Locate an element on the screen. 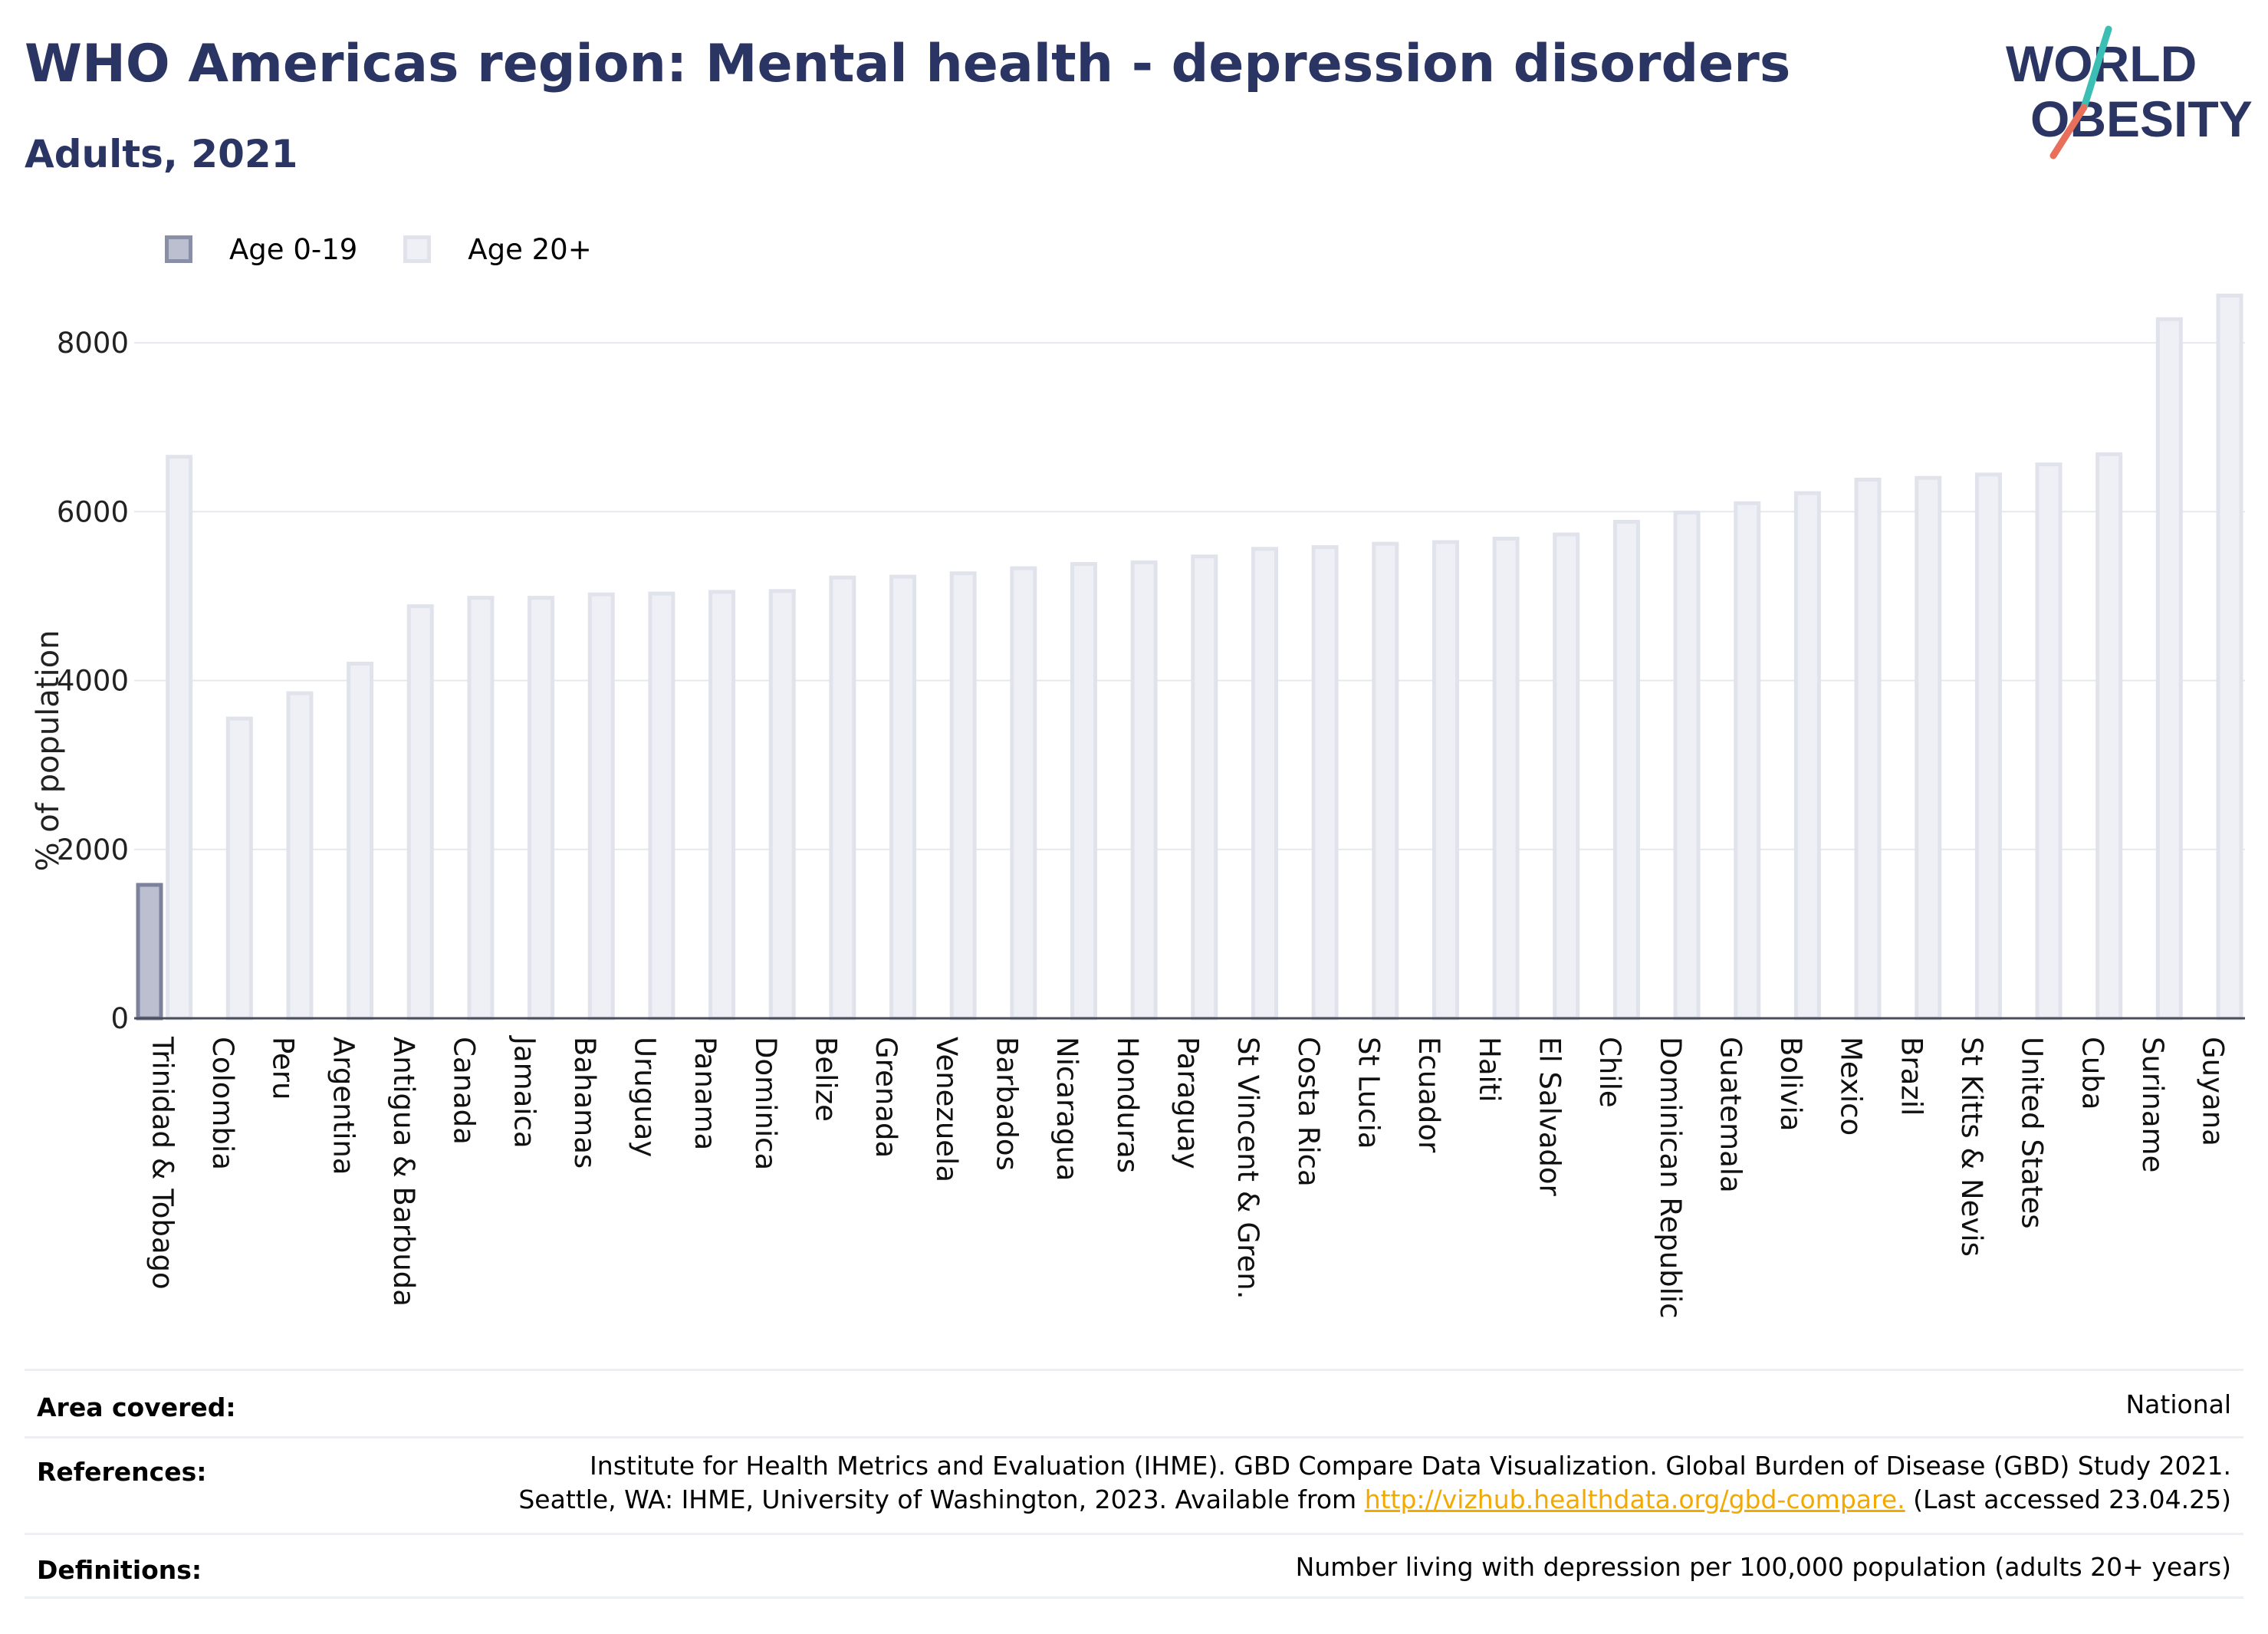 This screenshot has height=1634, width=2268. chart-legend: Age 0-19 Age 20+ is located at coordinates (401, 249).